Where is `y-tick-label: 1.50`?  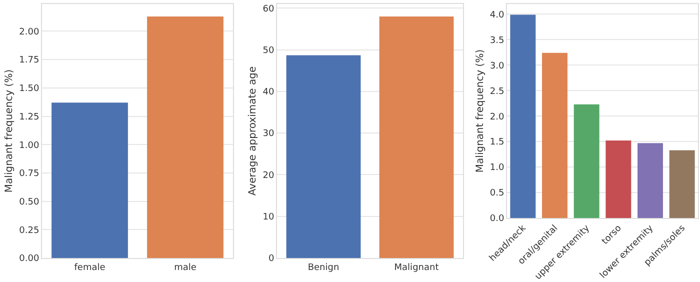 y-tick-label: 1.50 is located at coordinates (29, 89).